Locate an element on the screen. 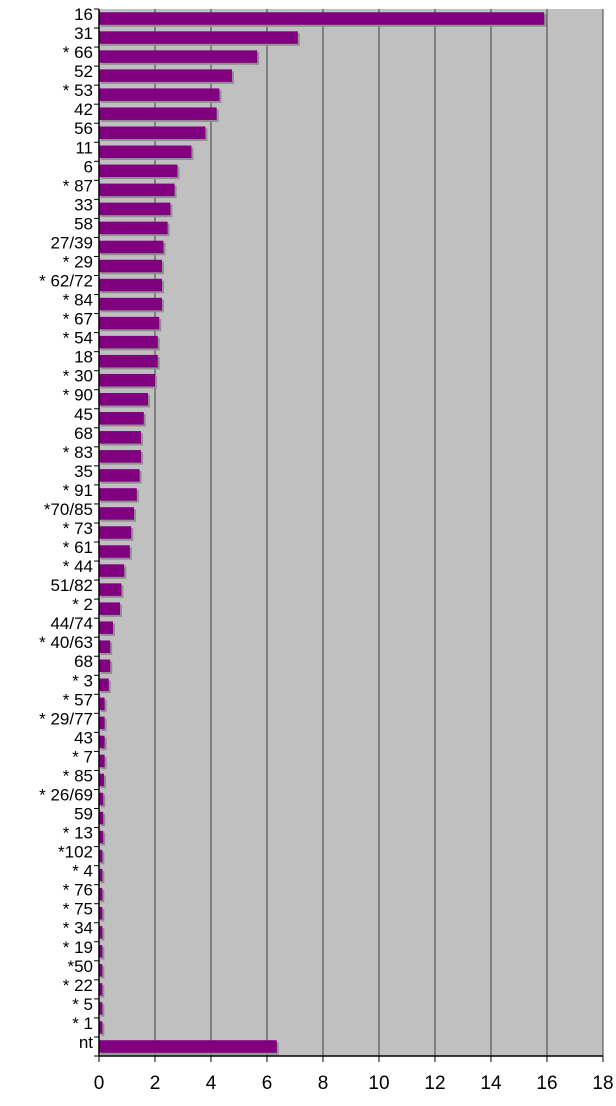 The height and width of the screenshot is (1106, 616). category-label: * 7 is located at coordinates (82, 756).